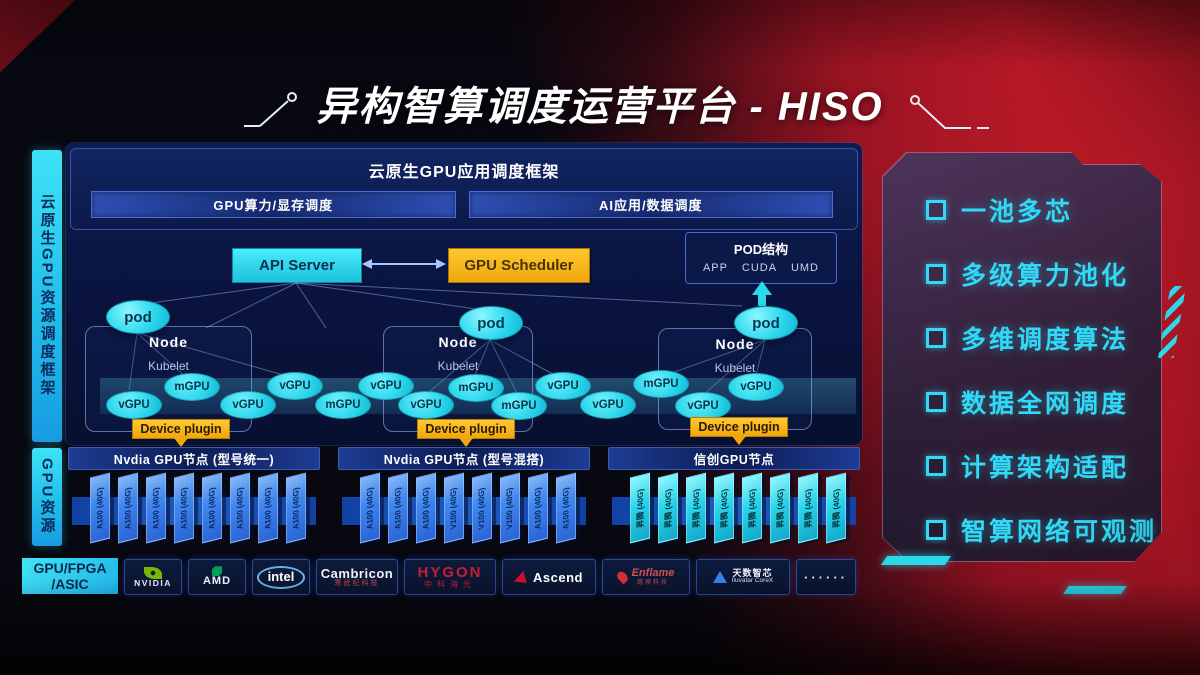  Describe the element at coordinates (1017, 212) in the screenshot. I see `feature-label: 一池多芯` at that location.